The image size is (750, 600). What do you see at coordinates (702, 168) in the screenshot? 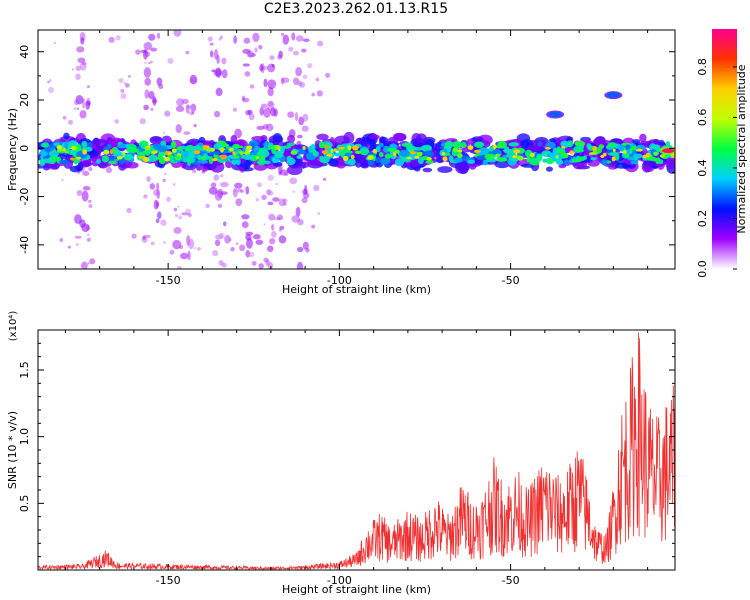
I see `colorbar-tick-label: 0.4` at bounding box center [702, 168].